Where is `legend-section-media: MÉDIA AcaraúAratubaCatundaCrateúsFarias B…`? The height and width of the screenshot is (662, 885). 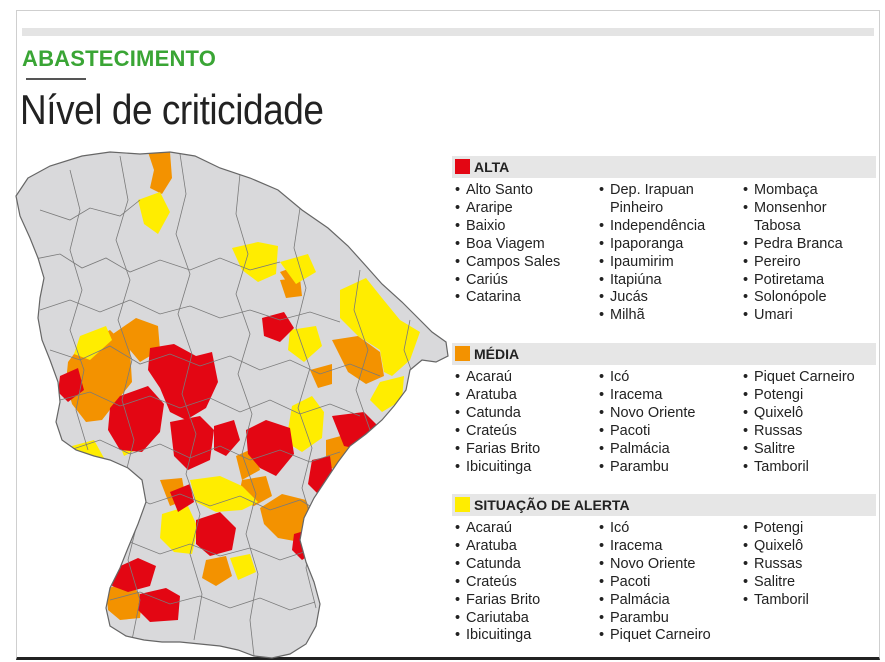 legend-section-media: MÉDIA AcaraúAratubaCatundaCrateúsFarias B… is located at coordinates (664, 409).